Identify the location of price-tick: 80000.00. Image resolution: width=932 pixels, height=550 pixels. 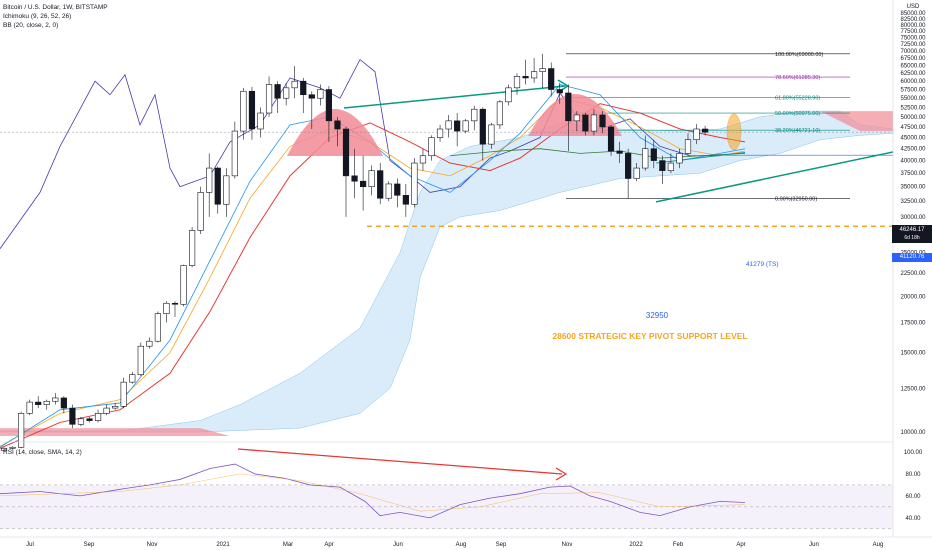
(913, 26).